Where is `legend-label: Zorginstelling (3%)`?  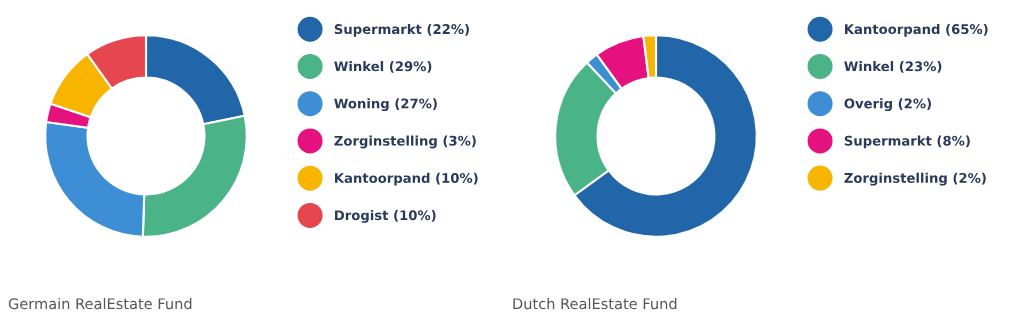
legend-label: Zorginstelling (3%) is located at coordinates (405, 142).